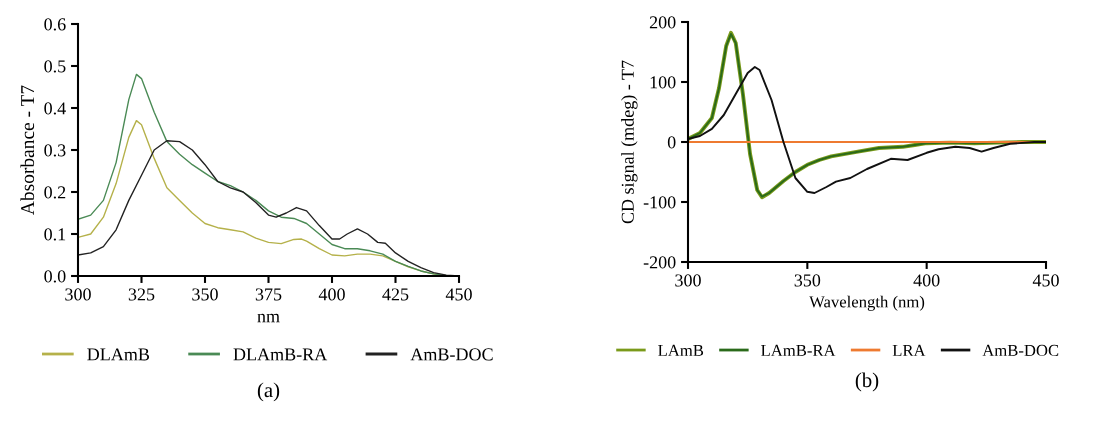  I want to click on text: (a), so click(268, 392).